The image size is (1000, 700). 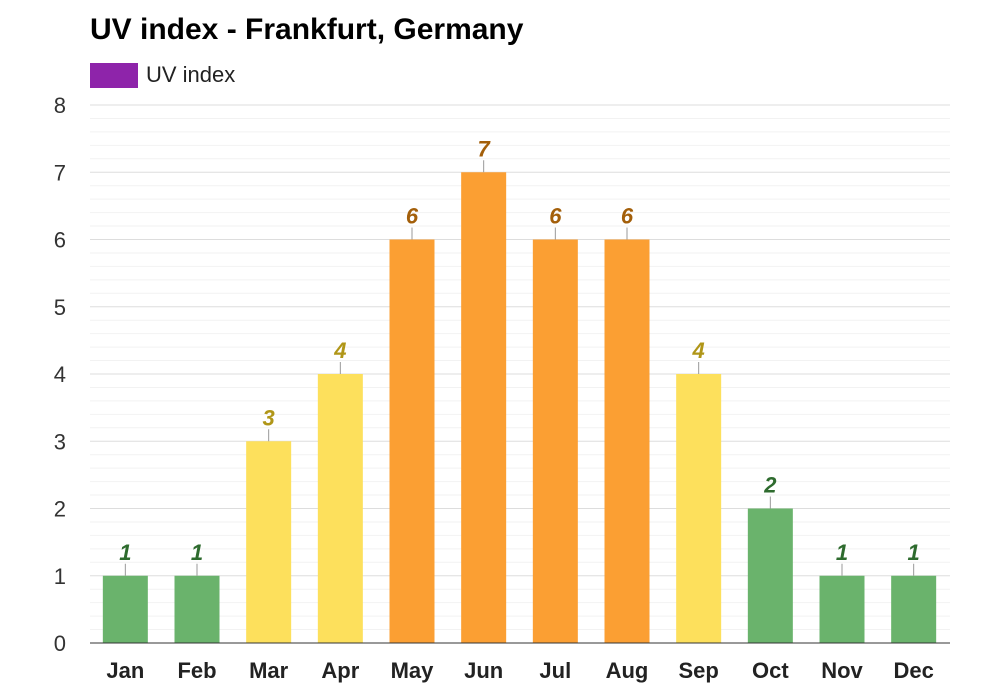 What do you see at coordinates (60, 172) in the screenshot?
I see `y-tick-label: 7` at bounding box center [60, 172].